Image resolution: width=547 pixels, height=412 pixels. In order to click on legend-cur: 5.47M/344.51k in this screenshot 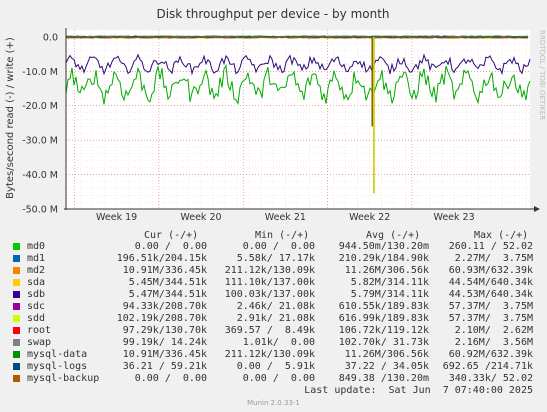, I will do `click(167, 294)`.